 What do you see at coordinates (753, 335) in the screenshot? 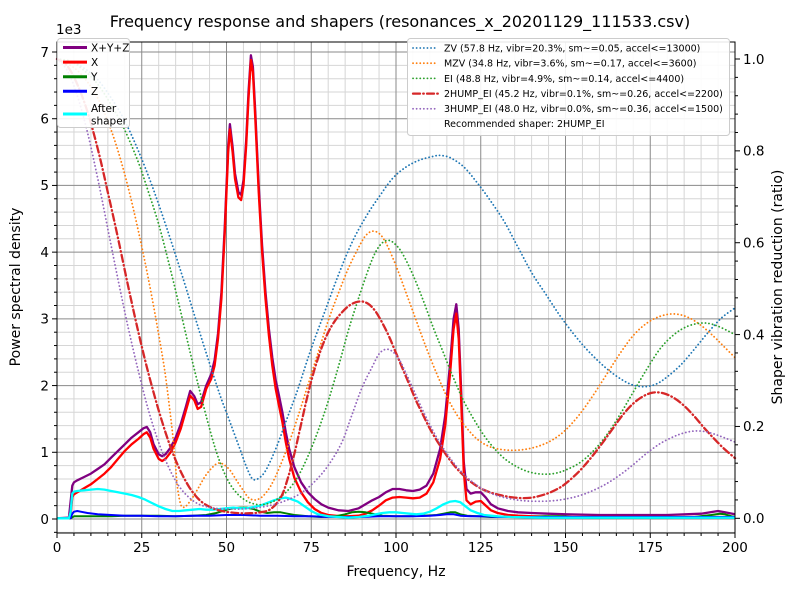
I see `y-right-tick-label: 0.4` at bounding box center [753, 335].